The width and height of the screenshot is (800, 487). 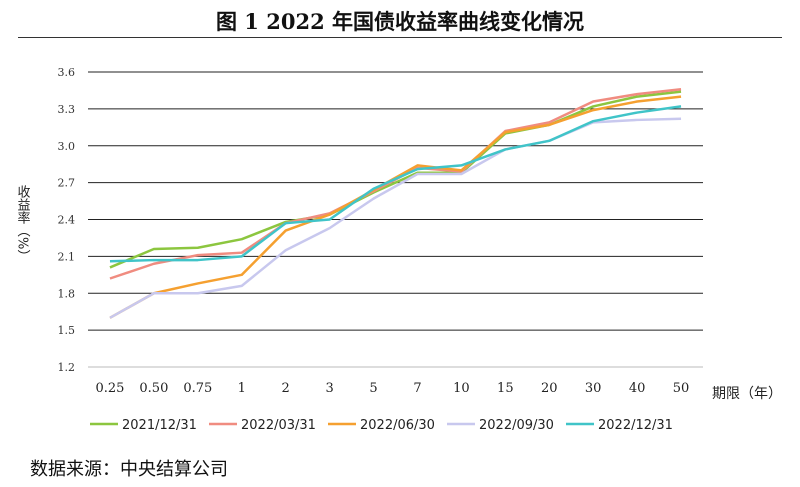 What do you see at coordinates (67, 293) in the screenshot?
I see `y-tick-label: 1.8` at bounding box center [67, 293].